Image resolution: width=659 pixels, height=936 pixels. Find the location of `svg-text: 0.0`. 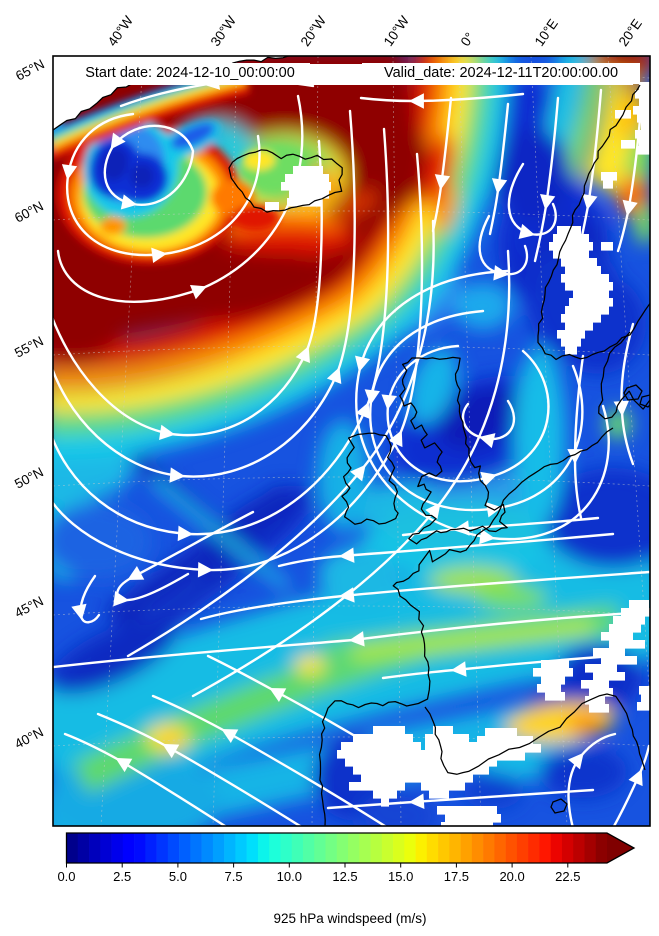

svg-text: 0.0 is located at coordinates (66, 876).